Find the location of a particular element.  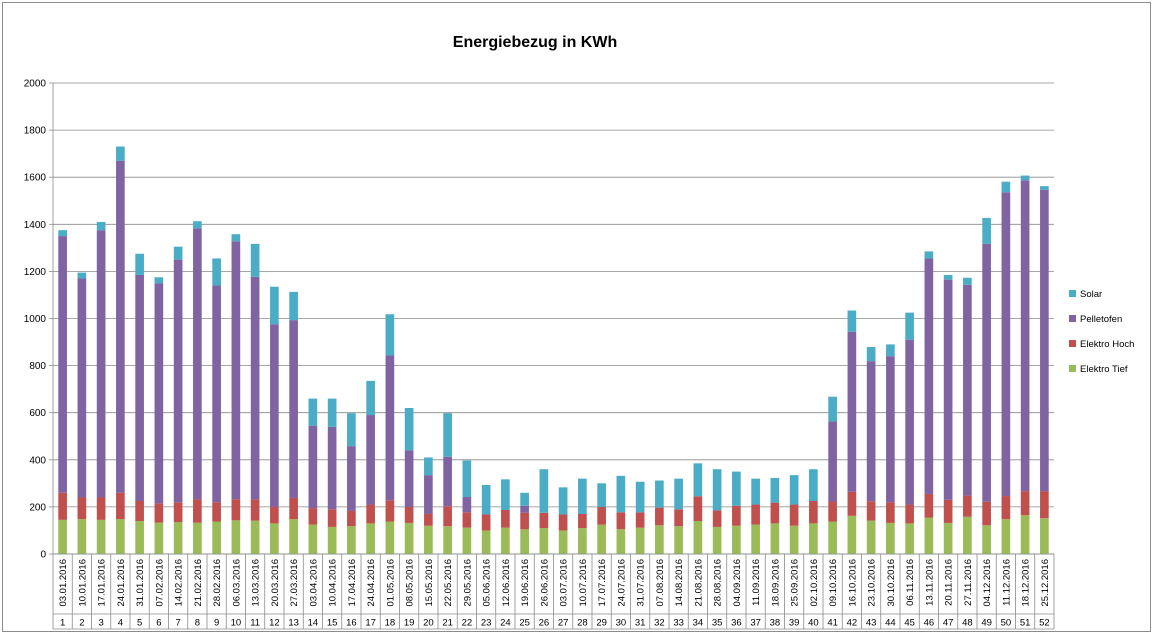

x-tick-label: 14.08.2016 is located at coordinates (679, 583).